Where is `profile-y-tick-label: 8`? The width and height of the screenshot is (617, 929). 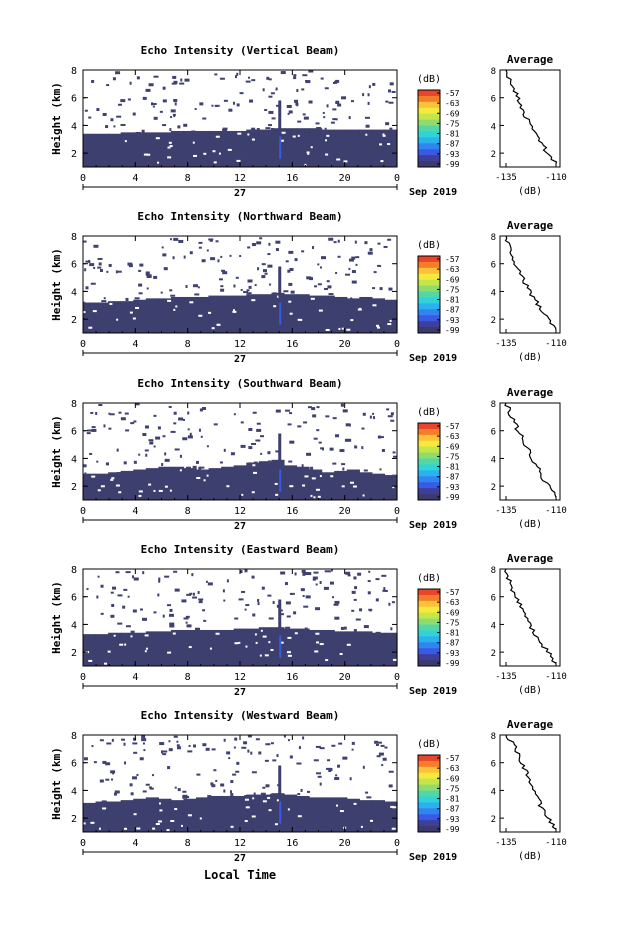
profile-y-tick-label: 8 is located at coordinates (493, 571).